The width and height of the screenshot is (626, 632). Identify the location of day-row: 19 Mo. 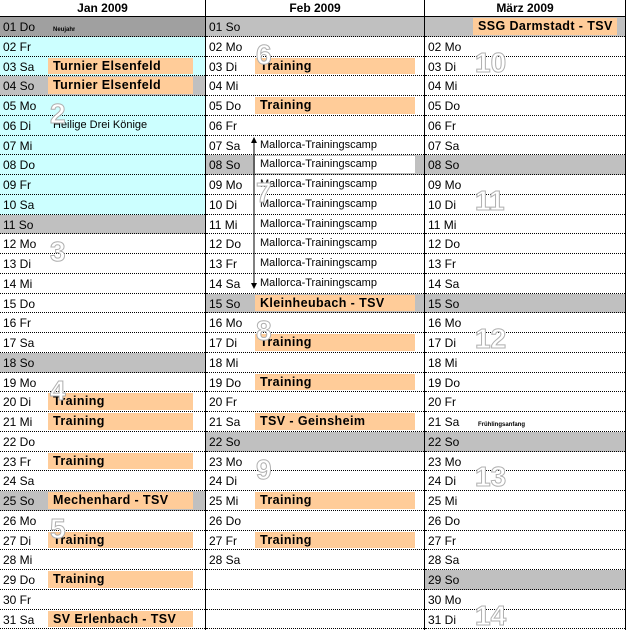
(102, 383).